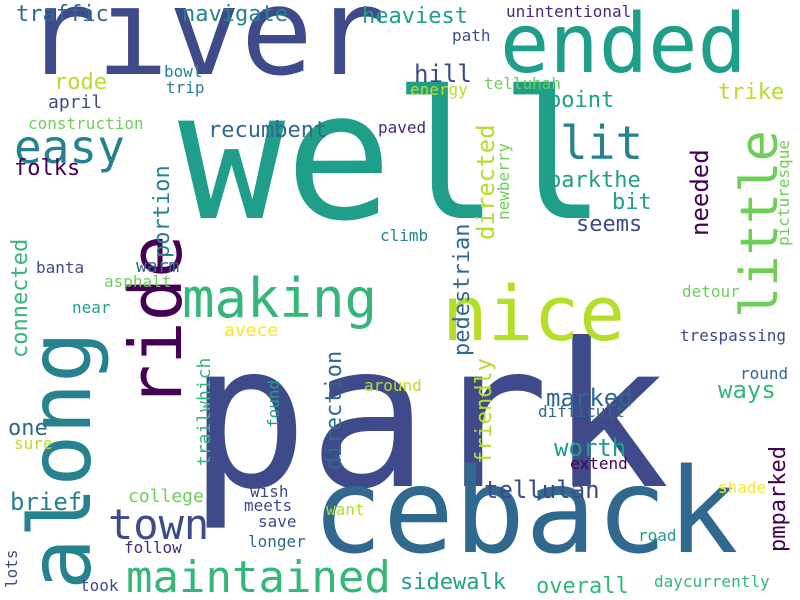 This screenshot has width=800, height=600. Describe the element at coordinates (609, 224) in the screenshot. I see `word-seems: seems` at that location.